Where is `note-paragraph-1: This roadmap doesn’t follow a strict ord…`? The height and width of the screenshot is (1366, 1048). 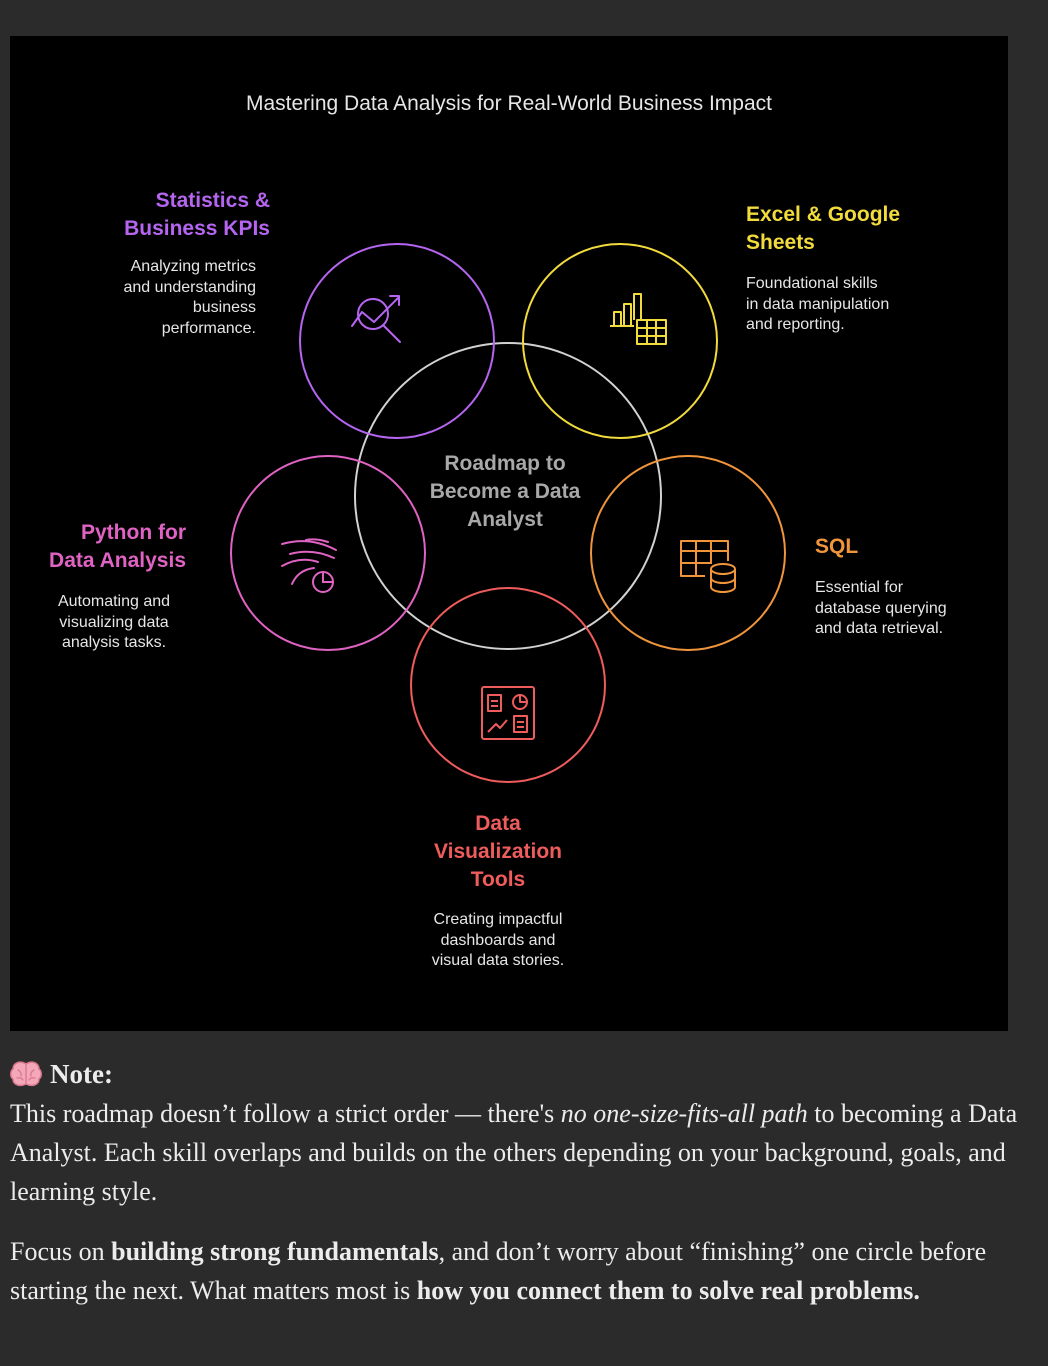
note-paragraph-1: This roadmap doesn’t follow a strict ord… is located at coordinates (526, 1152).